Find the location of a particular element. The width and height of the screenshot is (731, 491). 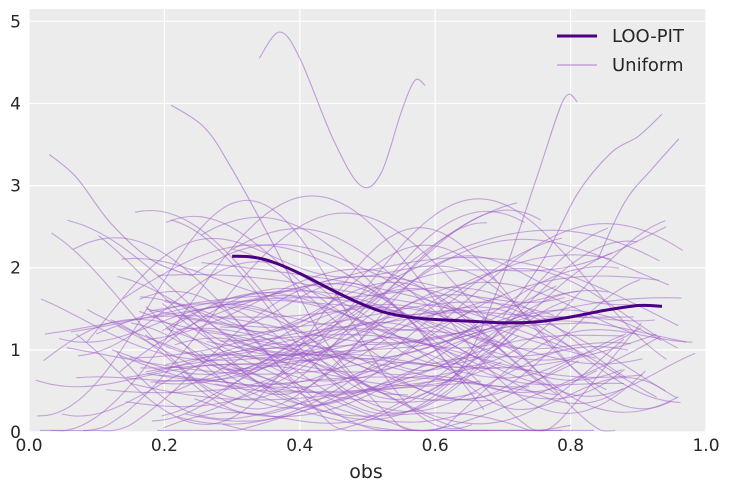

loo-pit-series is located at coordinates (447, 289).